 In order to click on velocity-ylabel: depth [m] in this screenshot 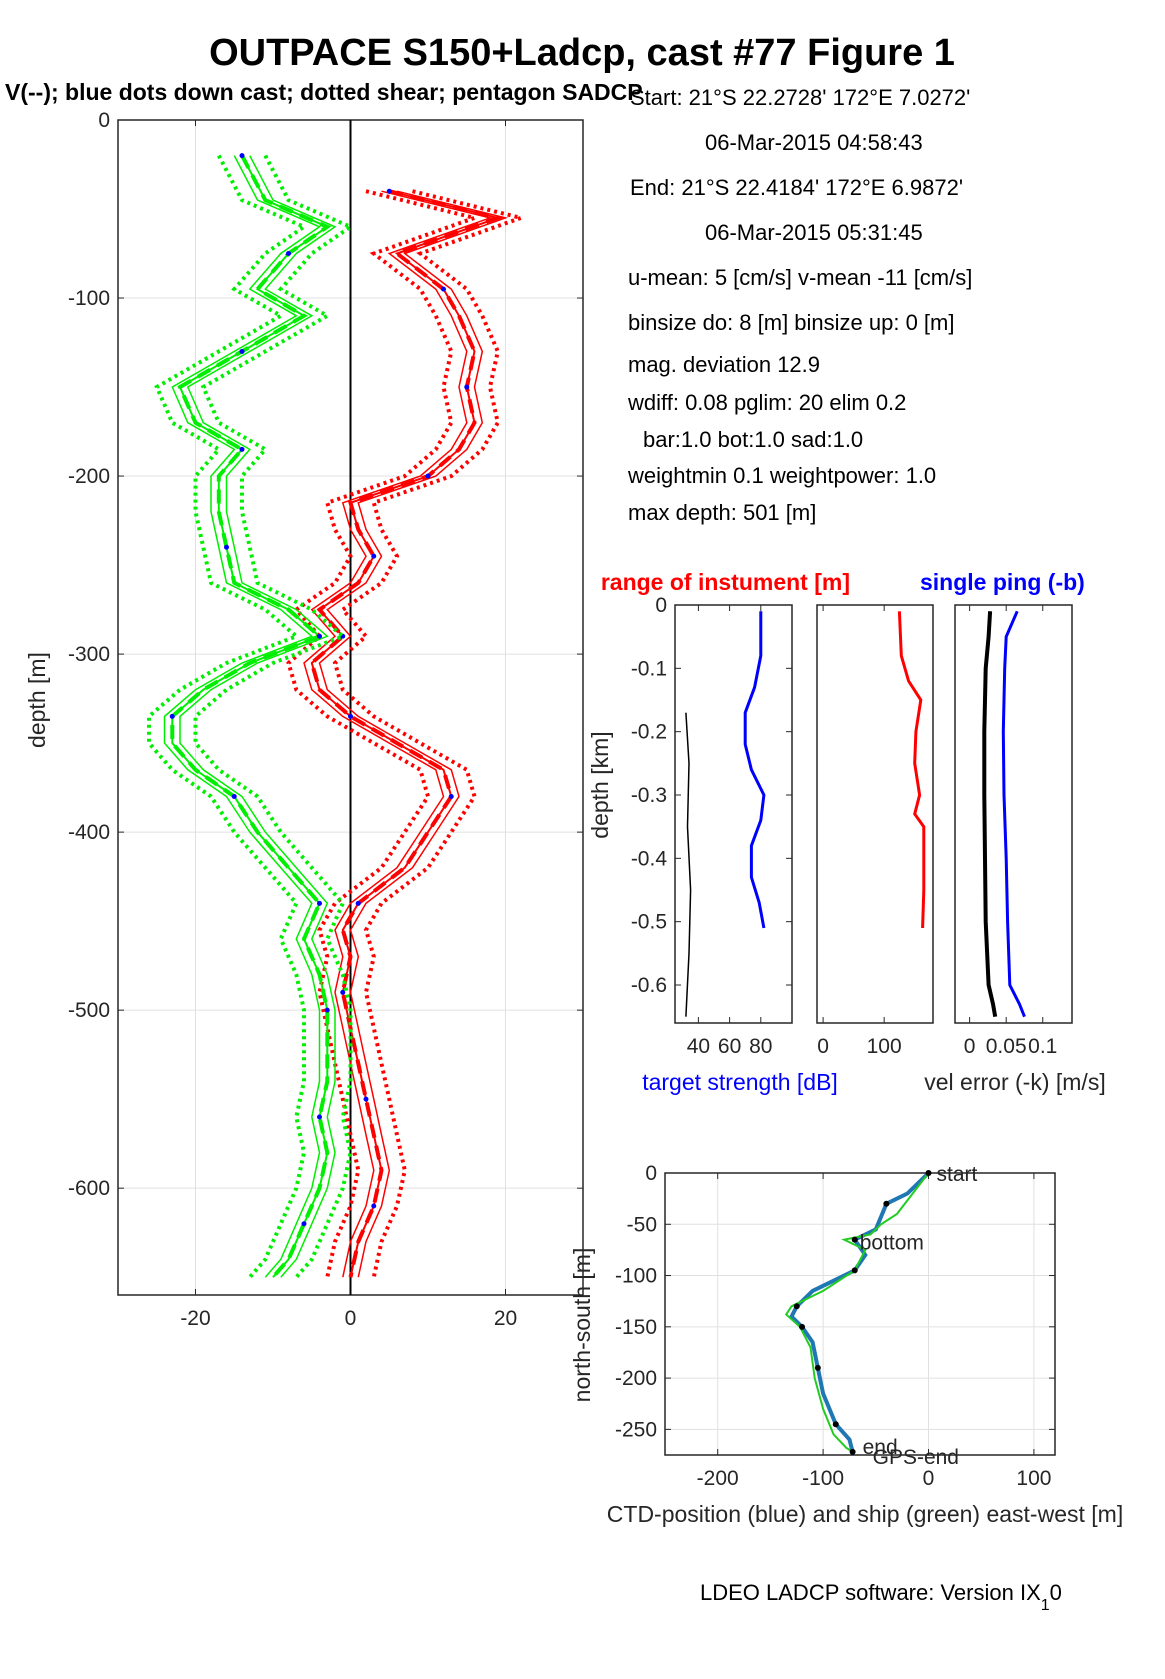, I will do `click(37, 700)`.